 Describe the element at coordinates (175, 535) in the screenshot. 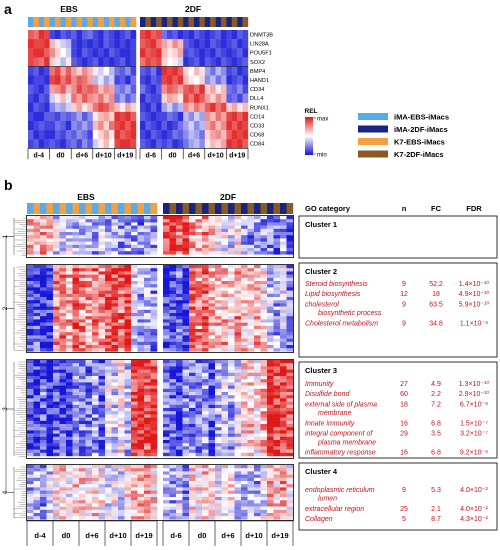

I see `panel-b-timepoint-label: d-6` at that location.